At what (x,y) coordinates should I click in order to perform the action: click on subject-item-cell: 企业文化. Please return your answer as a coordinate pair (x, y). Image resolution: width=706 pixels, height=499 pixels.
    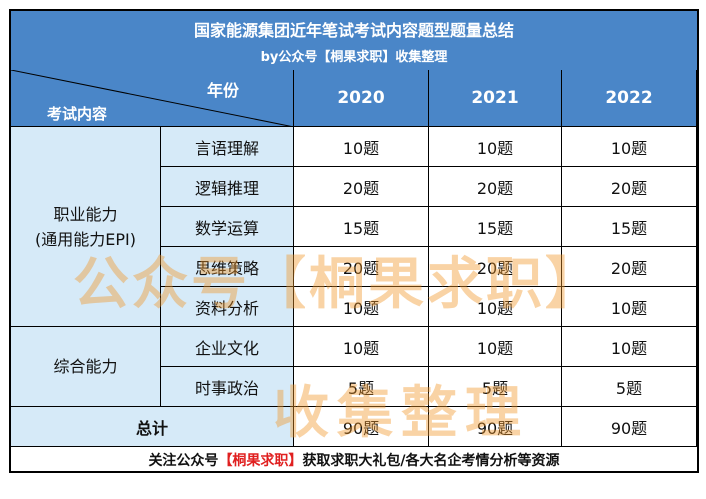
    Looking at the image, I should click on (227, 347).